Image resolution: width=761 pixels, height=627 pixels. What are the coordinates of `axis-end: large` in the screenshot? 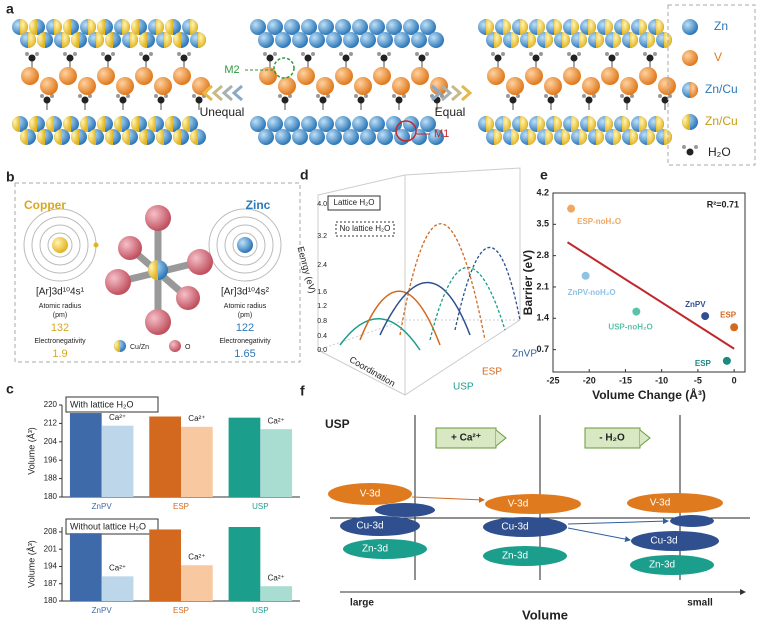 It's located at (362, 603).